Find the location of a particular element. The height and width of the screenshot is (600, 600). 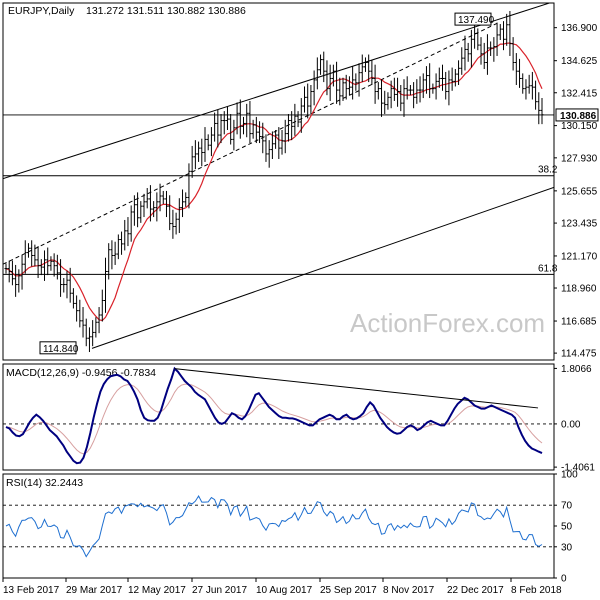

rsi-tick-label: 50 is located at coordinates (567, 527).